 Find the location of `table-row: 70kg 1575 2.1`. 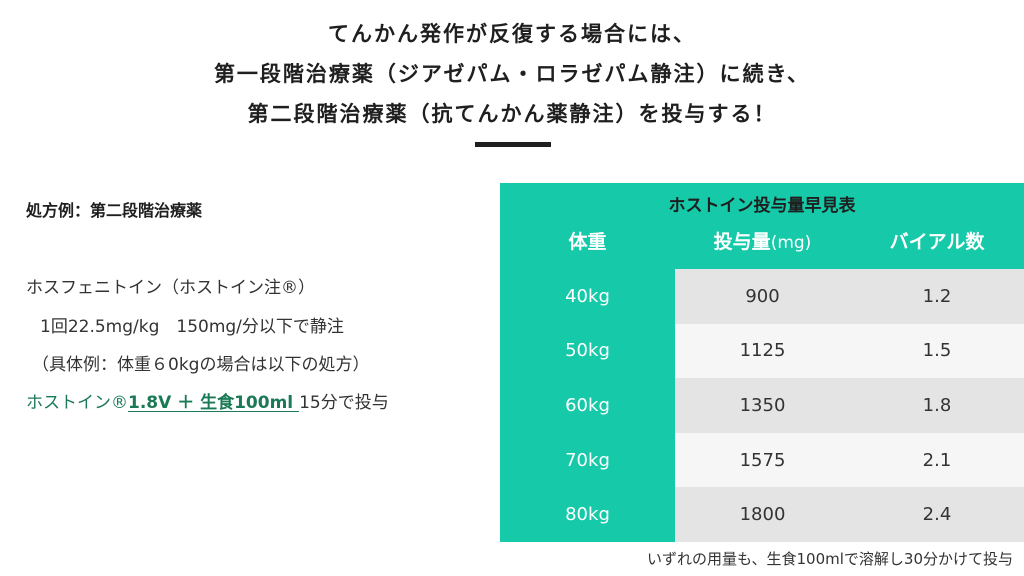

table-row: 70kg 1575 2.1 is located at coordinates (762, 460).